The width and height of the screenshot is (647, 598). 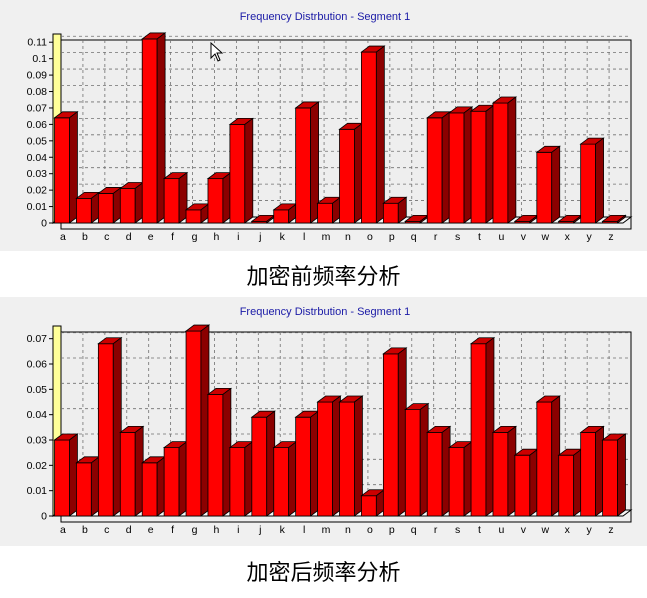 I want to click on y-tick-label: 0.07, so click(x=37, y=339).